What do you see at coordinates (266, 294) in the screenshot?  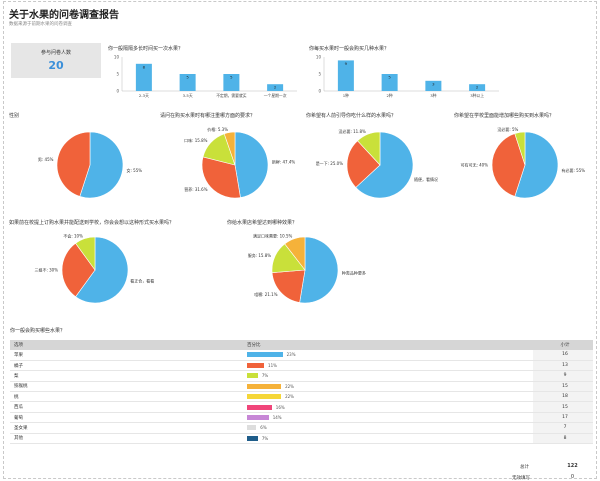 I see `pie-slice-label: 咀嚼: 21.1%` at bounding box center [266, 294].